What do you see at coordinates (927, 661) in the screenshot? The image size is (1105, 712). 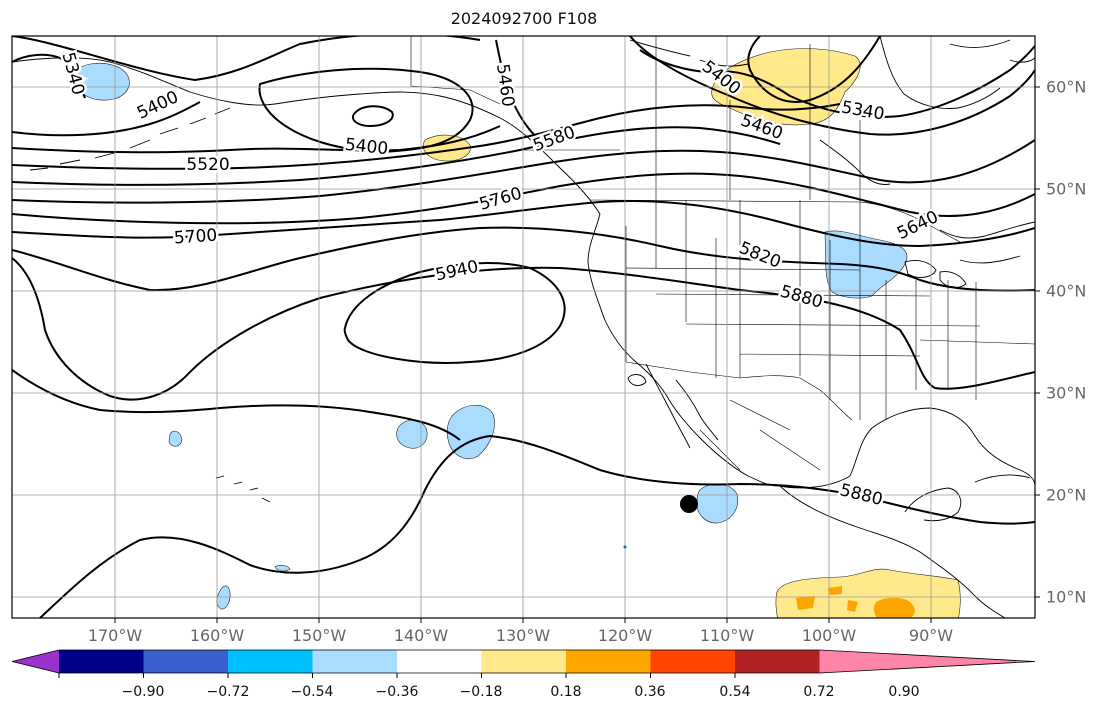 I see `colorbar-extend-max` at bounding box center [927, 661].